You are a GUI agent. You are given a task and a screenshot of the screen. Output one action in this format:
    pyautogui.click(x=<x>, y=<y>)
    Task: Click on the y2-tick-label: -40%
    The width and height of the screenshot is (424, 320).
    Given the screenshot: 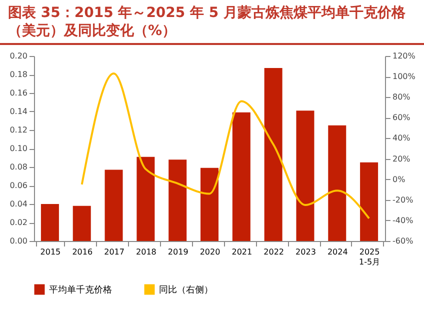 What is the action you would take?
    pyautogui.click(x=403, y=220)
    